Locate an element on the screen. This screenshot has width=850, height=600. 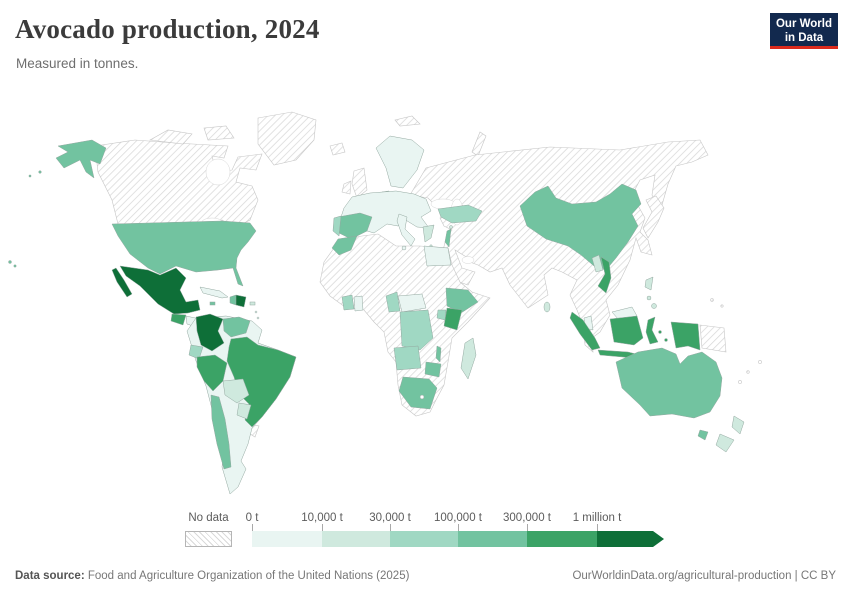
country-cote-divoire is located at coordinates (348, 302).